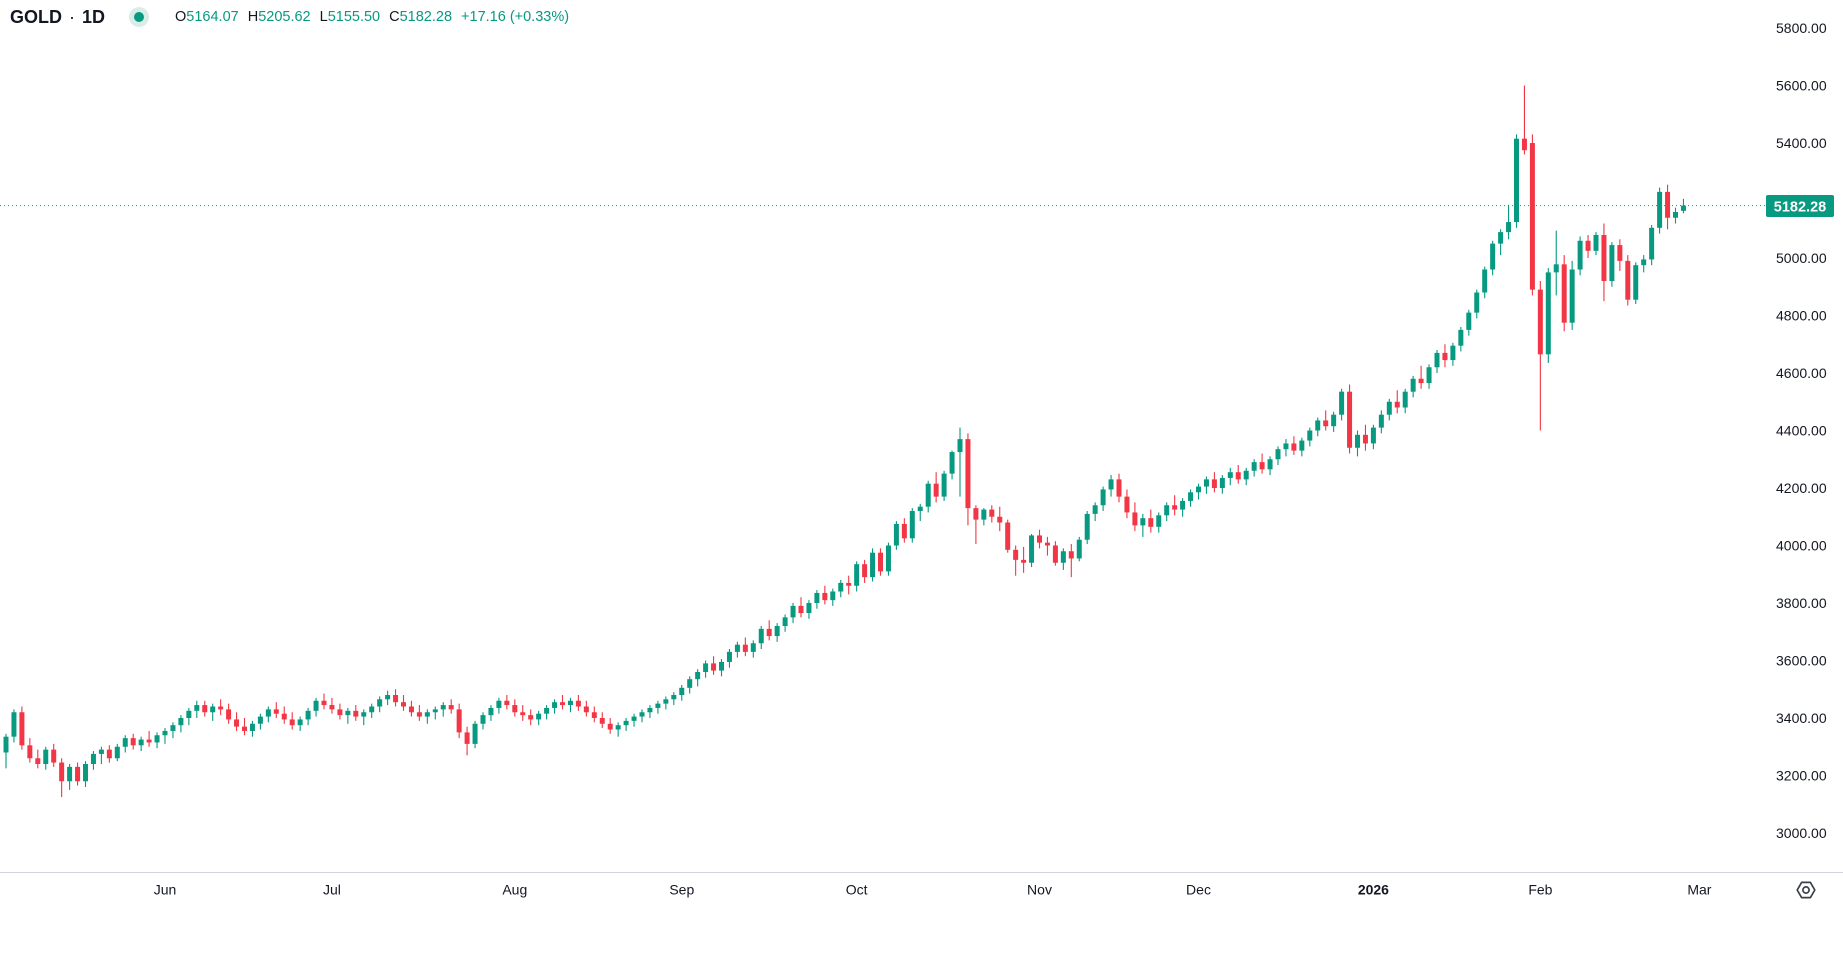  Describe the element at coordinates (1800, 206) in the screenshot. I see `price-badge` at that location.